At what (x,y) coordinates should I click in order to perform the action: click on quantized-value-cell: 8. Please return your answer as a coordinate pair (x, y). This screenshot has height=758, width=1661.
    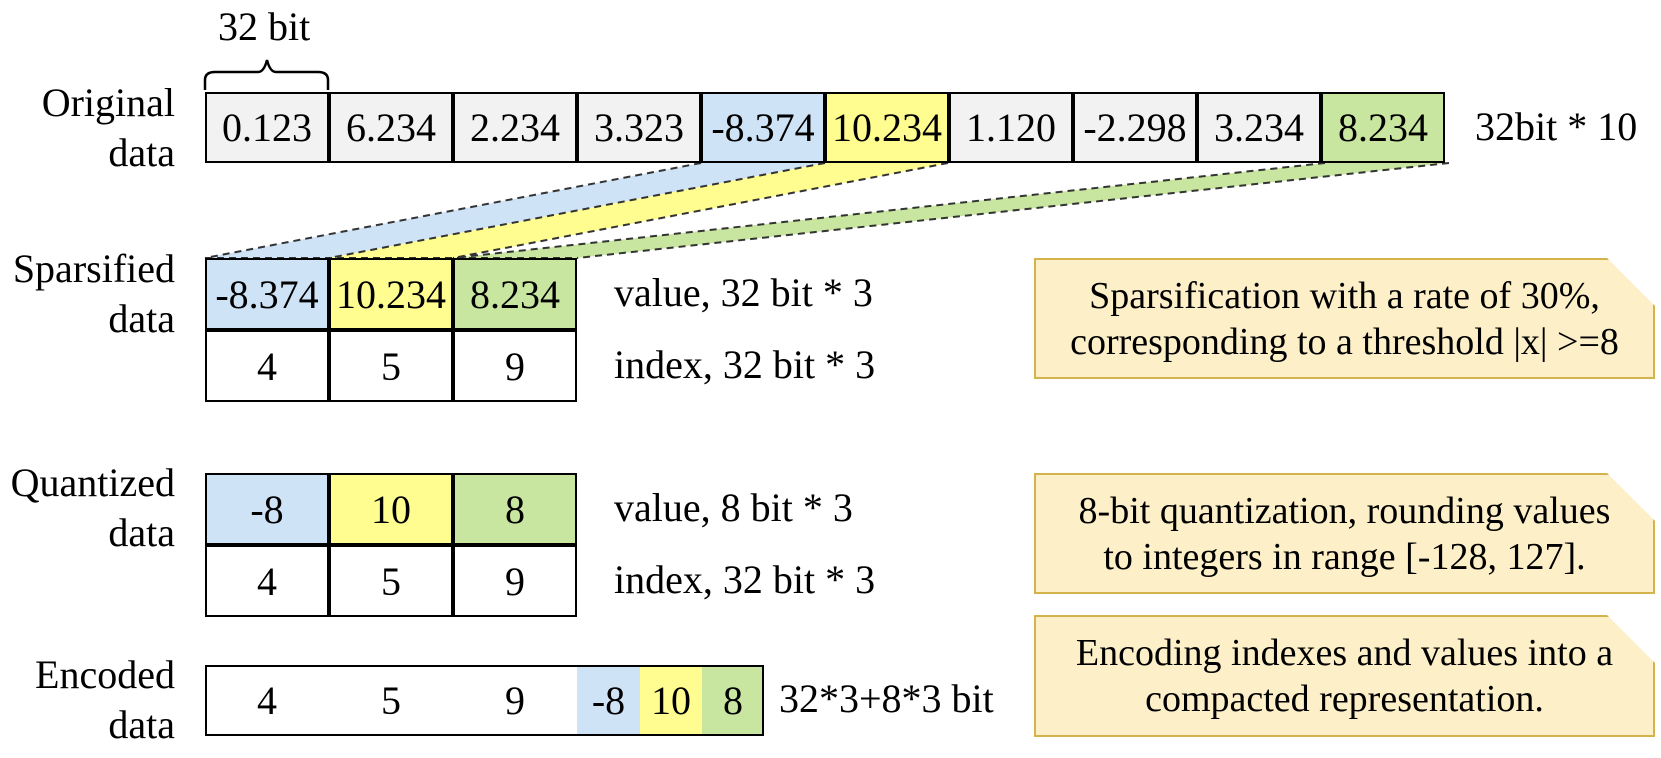
    Looking at the image, I should click on (515, 509).